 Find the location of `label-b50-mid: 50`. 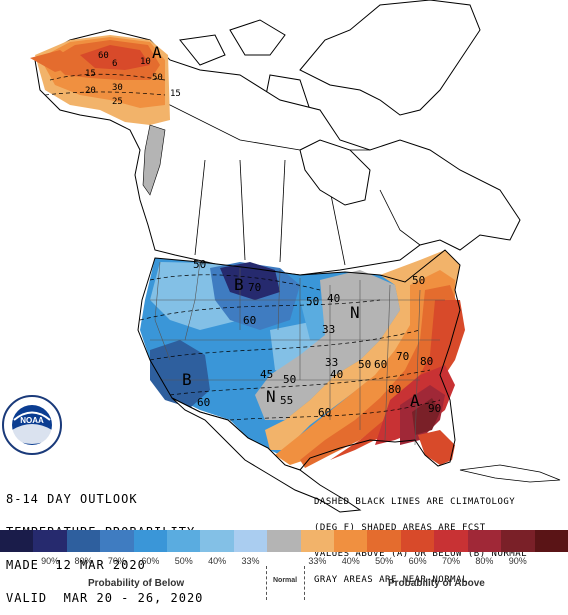

label-b50-mid: 50 is located at coordinates (312, 301).